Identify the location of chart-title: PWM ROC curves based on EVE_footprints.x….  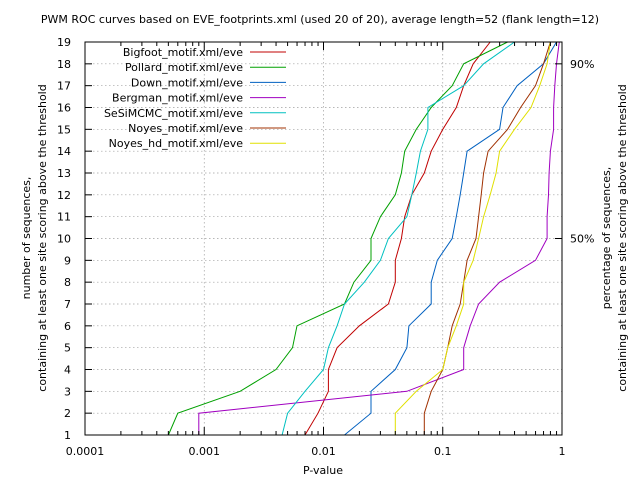
(320, 19).